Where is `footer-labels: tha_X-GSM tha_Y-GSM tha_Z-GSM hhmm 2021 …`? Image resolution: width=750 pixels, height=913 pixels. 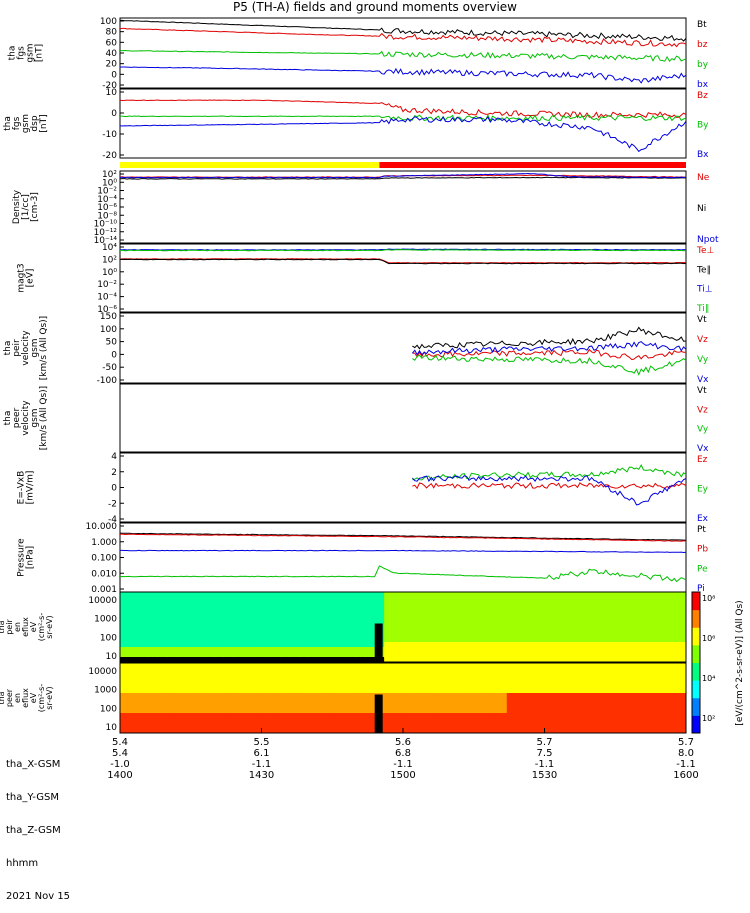
footer-labels: tha_X-GSM tha_Y-GSM tha_Z-GSM hhmm 2021 … is located at coordinates (38, 825).